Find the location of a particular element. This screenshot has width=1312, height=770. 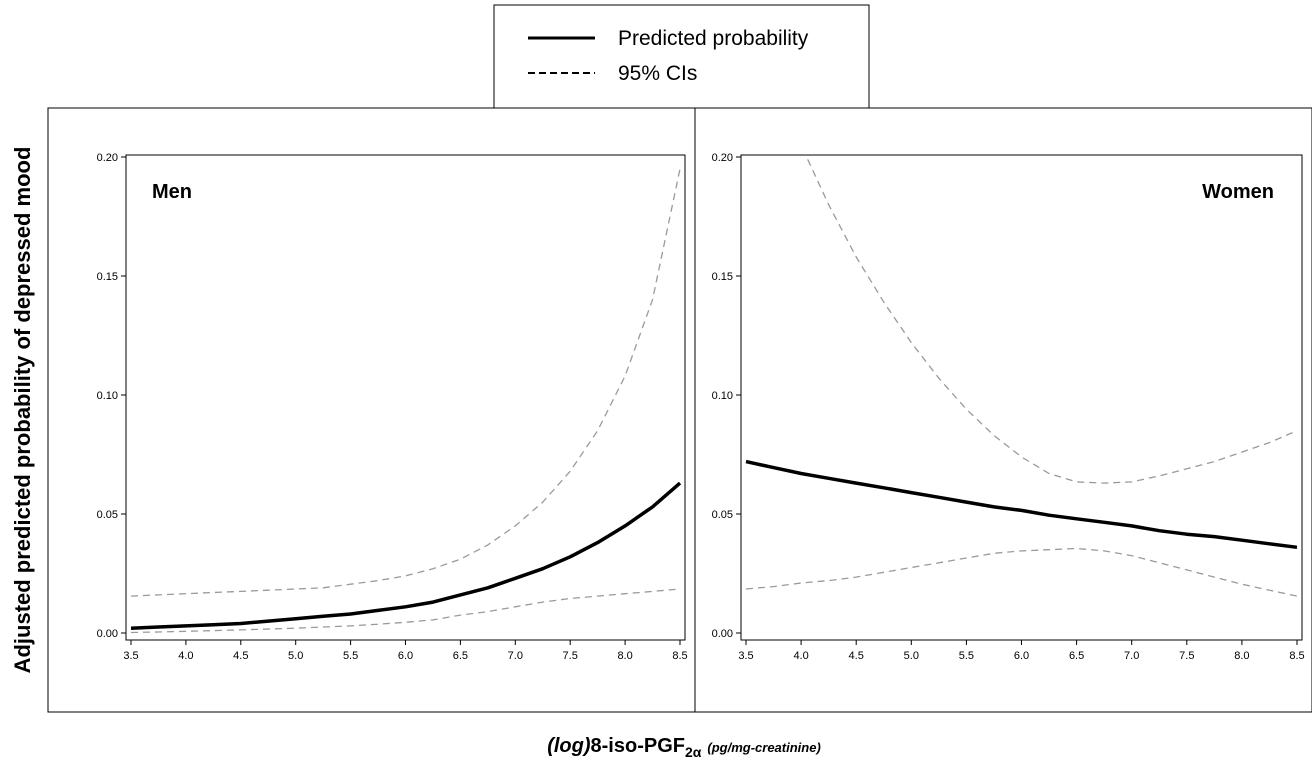

legend: Predicted probability 95% CIs is located at coordinates (681, 56).